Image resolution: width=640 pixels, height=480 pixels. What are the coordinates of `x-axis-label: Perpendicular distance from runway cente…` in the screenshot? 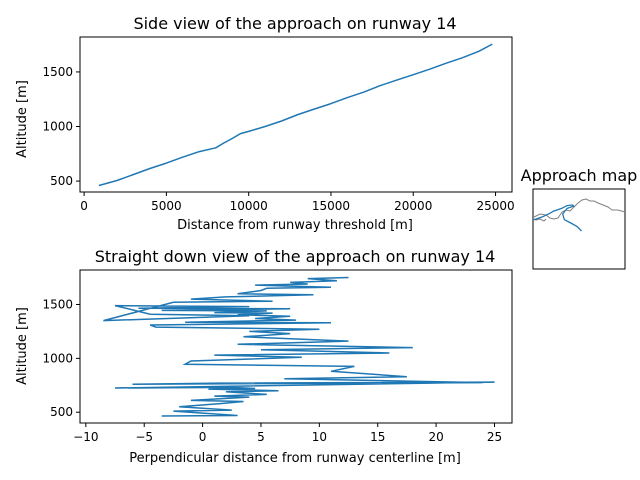 It's located at (295, 458).